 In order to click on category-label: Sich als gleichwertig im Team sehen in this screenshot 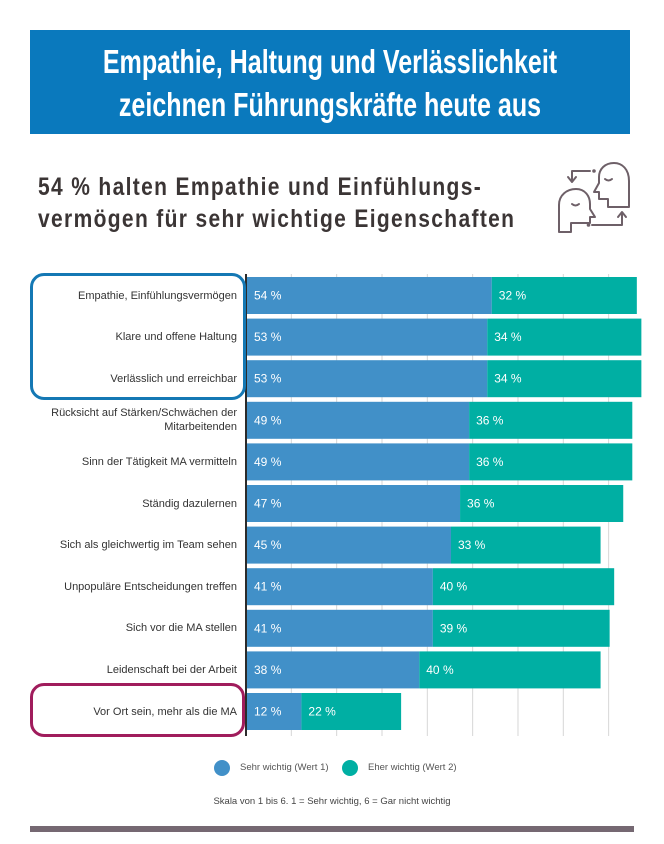, I will do `click(133, 545)`.